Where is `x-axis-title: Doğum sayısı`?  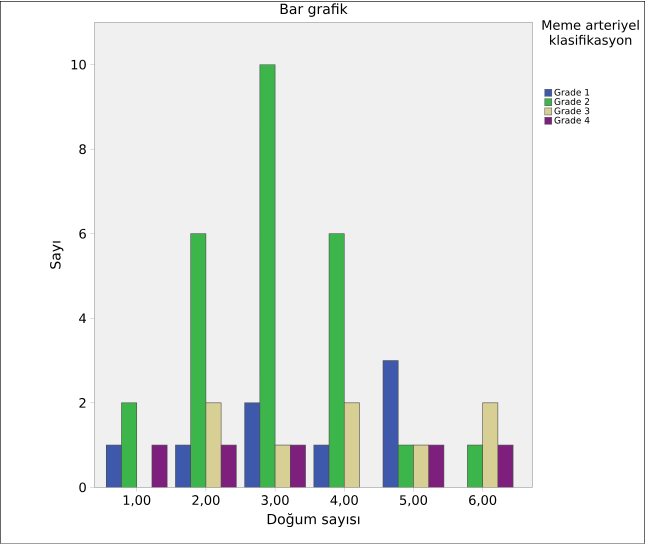
x-axis-title: Doğum sayısı is located at coordinates (314, 520).